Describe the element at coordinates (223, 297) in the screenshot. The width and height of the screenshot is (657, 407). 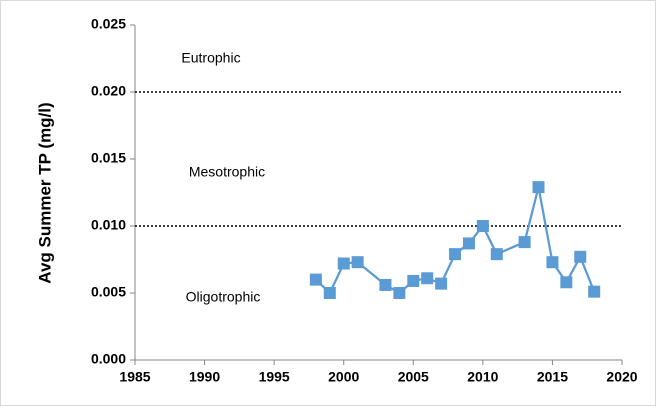
I see `zone-label: Oligotrophic` at that location.